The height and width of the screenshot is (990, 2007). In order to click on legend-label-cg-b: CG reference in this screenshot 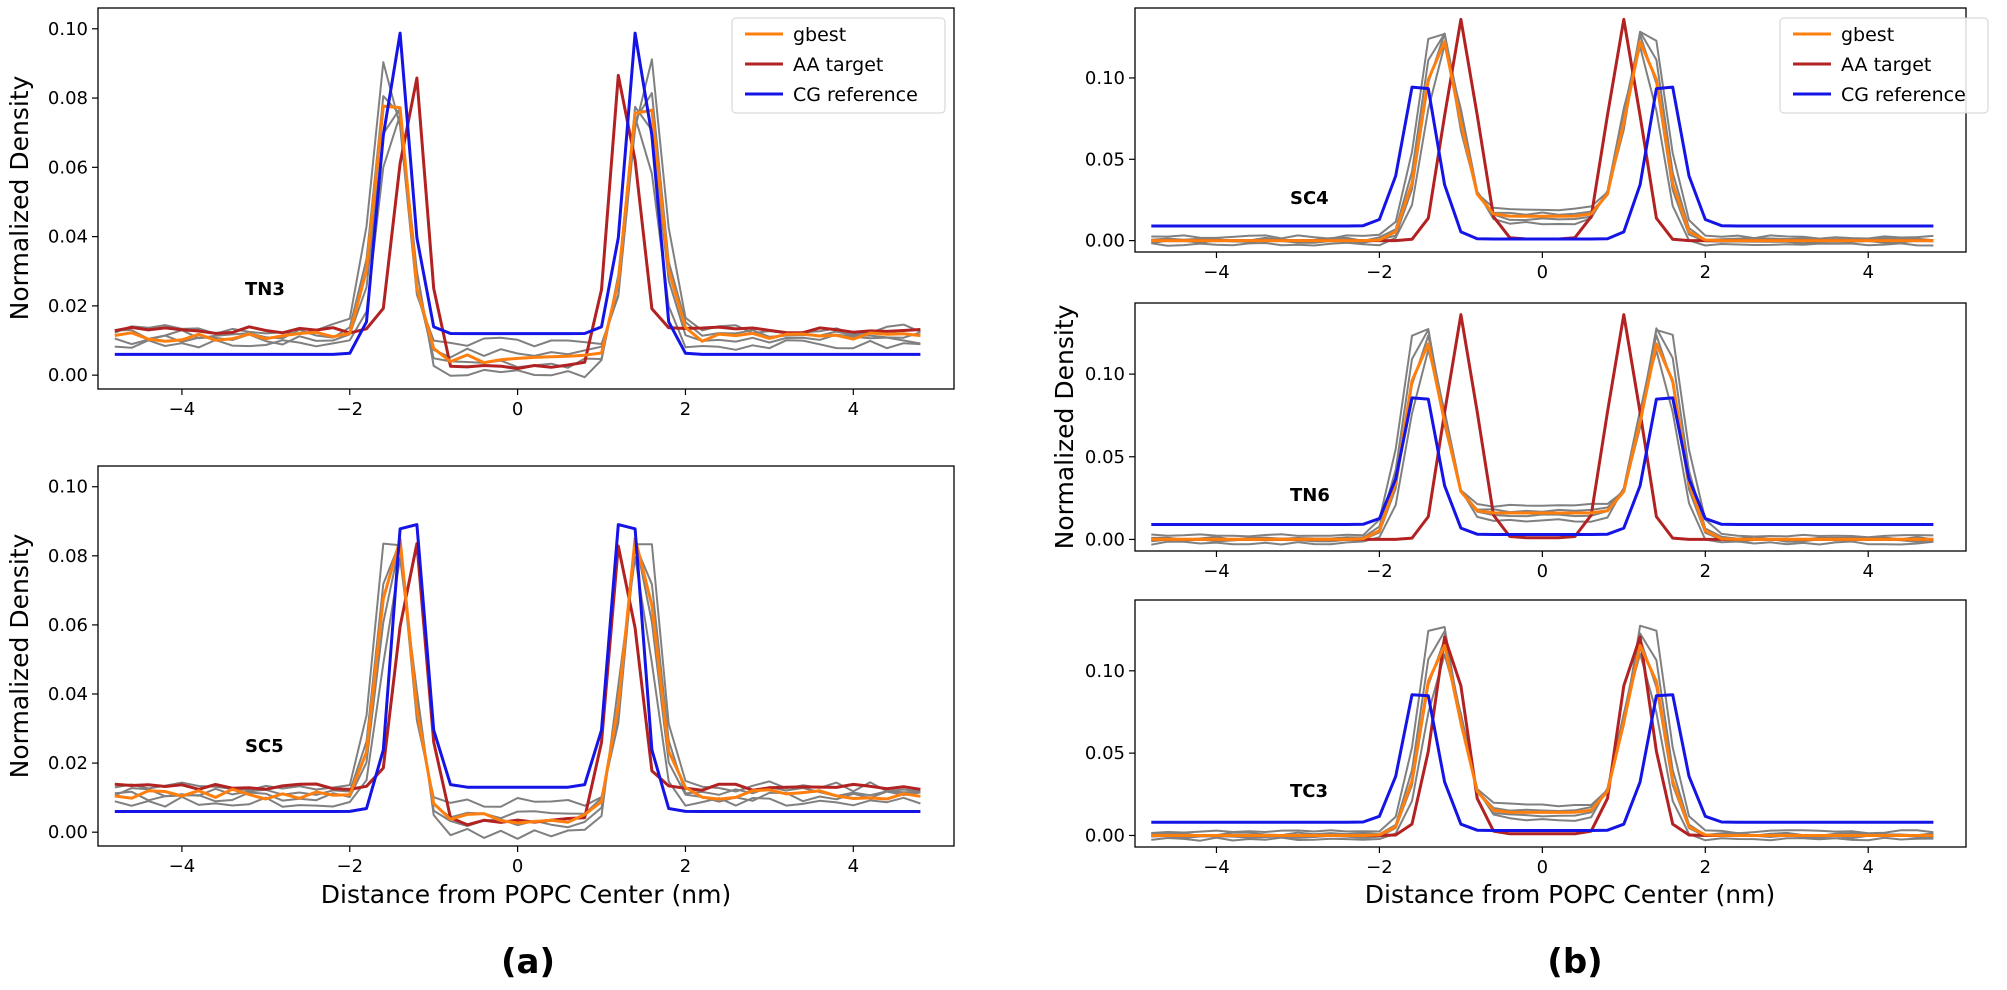, I will do `click(1903, 95)`.